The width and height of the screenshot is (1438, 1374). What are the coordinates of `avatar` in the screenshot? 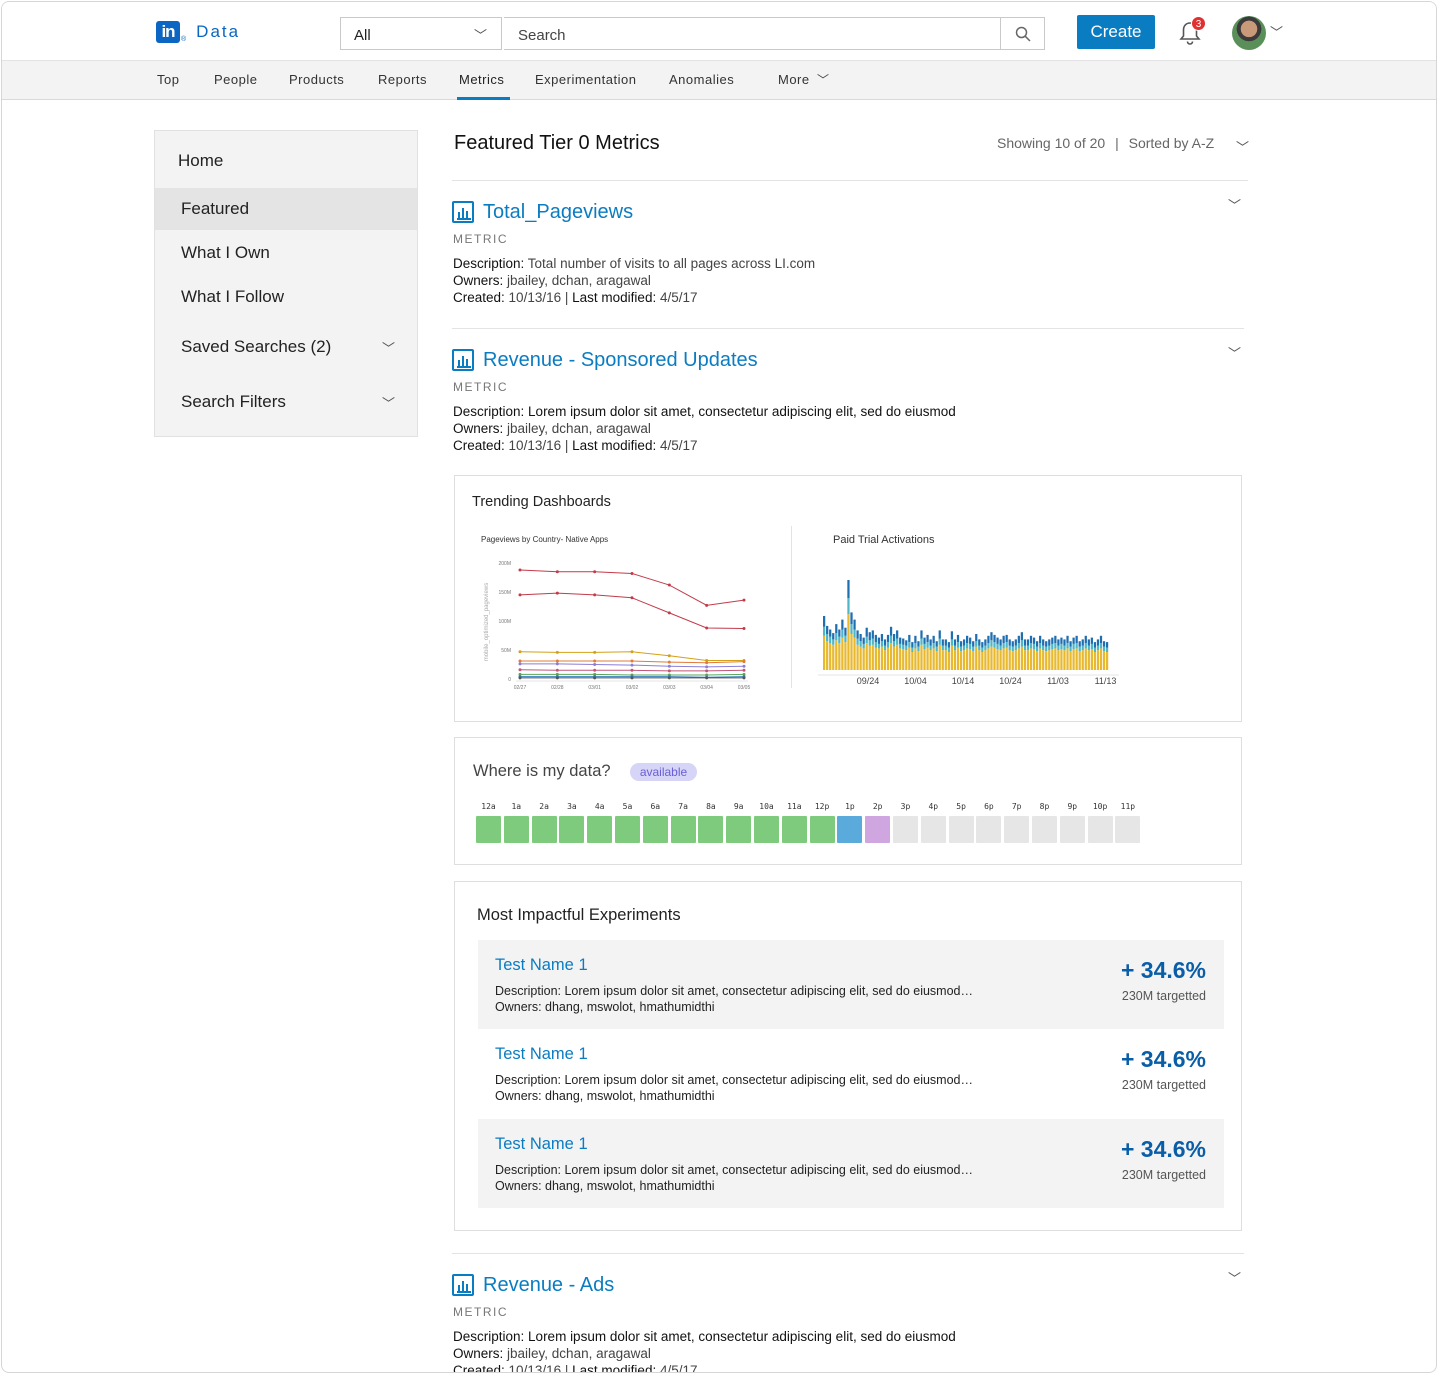 It's located at (1249, 33).